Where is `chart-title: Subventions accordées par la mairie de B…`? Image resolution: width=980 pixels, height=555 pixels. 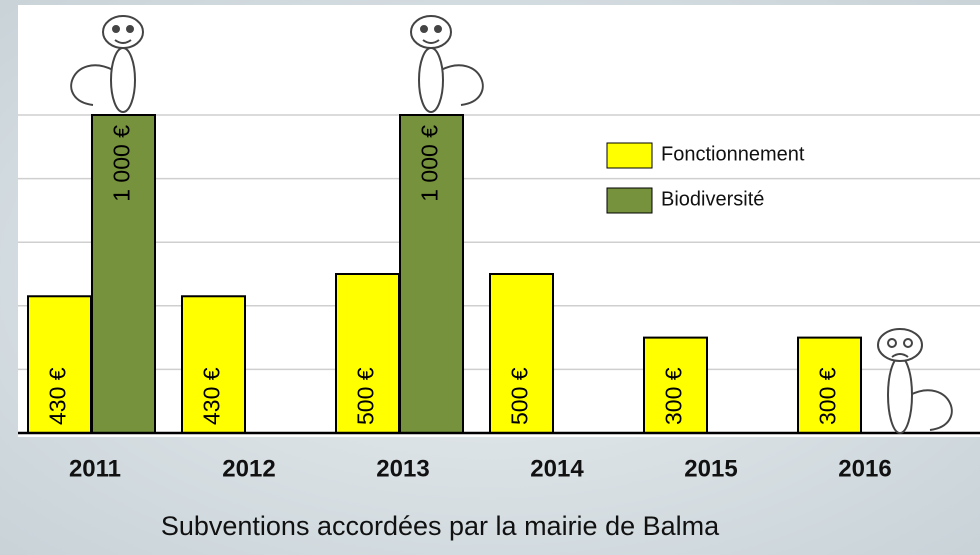
chart-title: Subventions accordées par la mairie de B… is located at coordinates (440, 526).